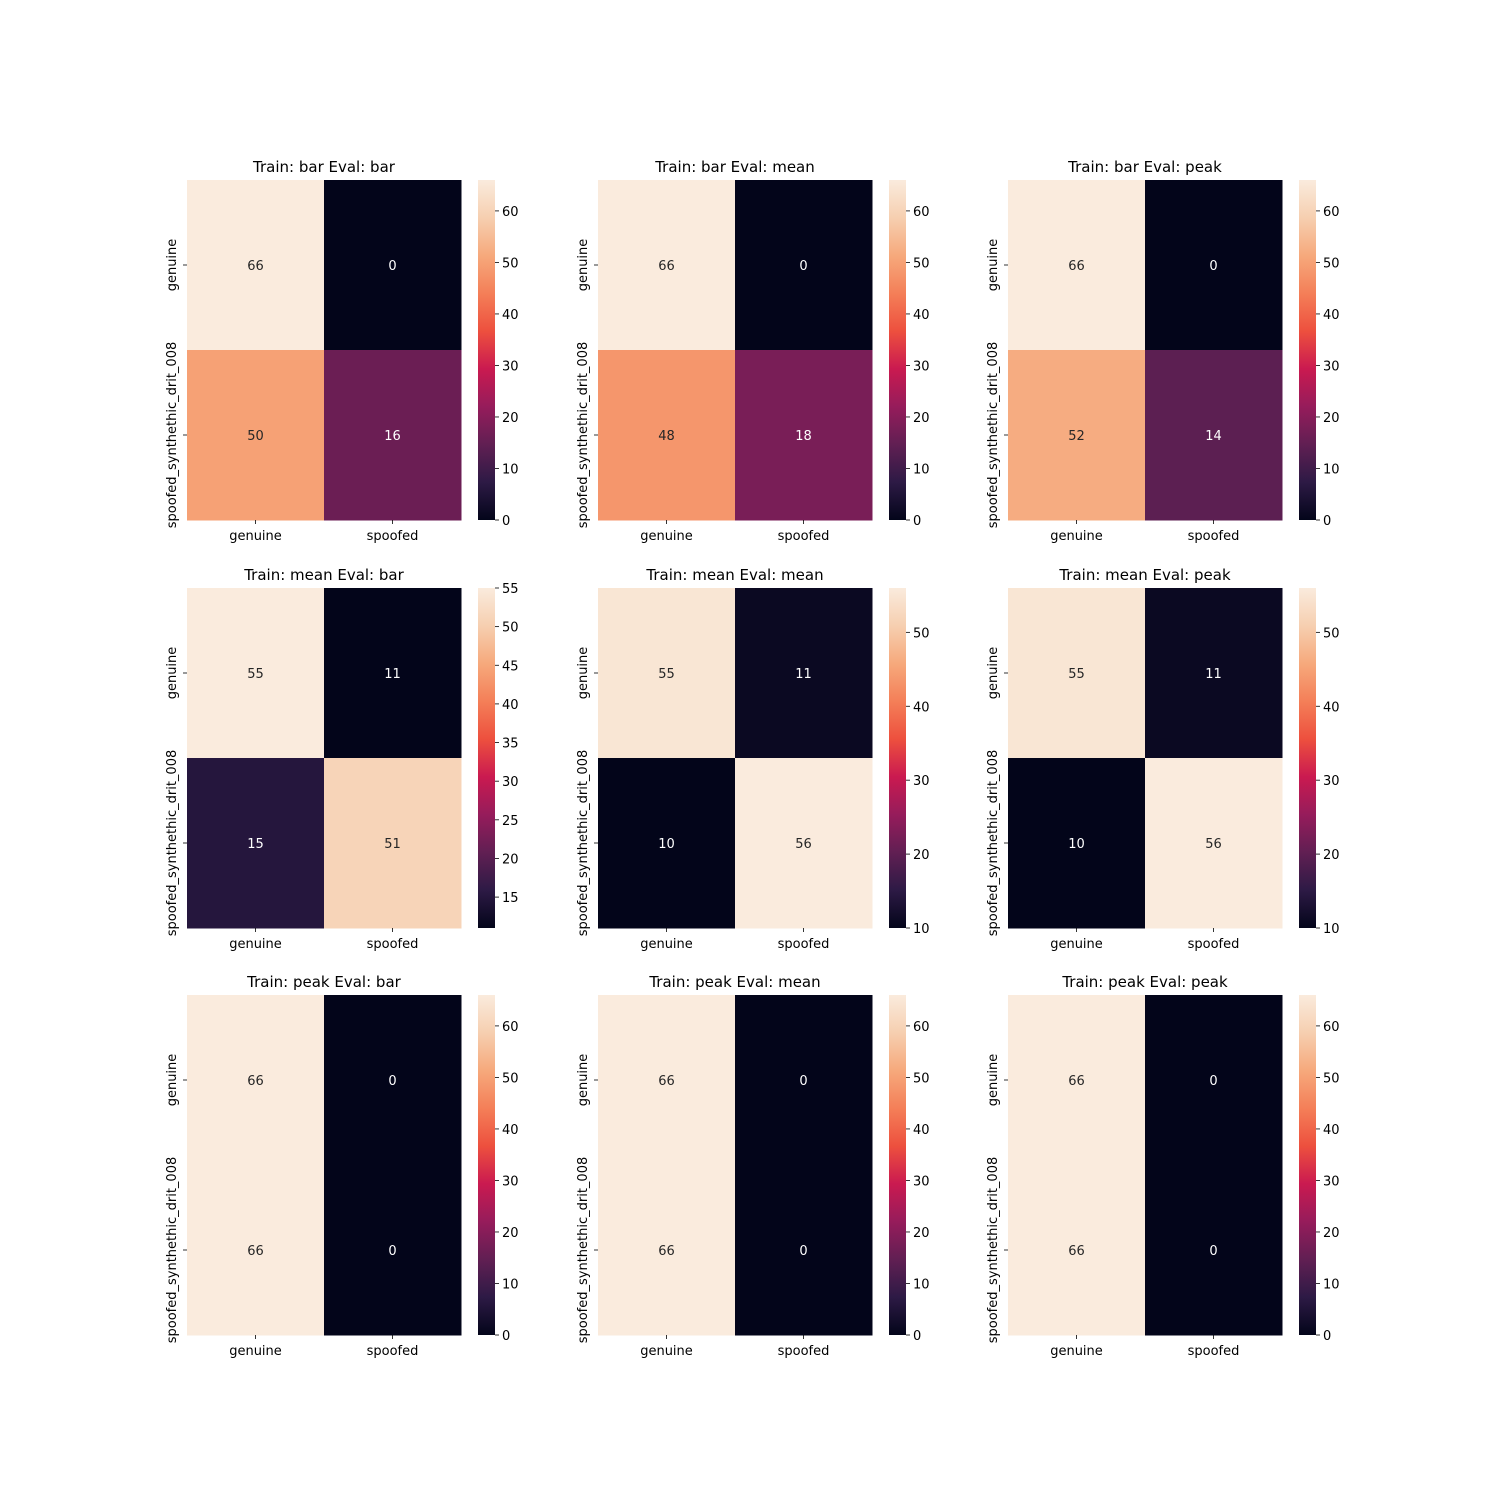  I want to click on chart-7-annotation-r0-c1: 0, so click(392, 1081).